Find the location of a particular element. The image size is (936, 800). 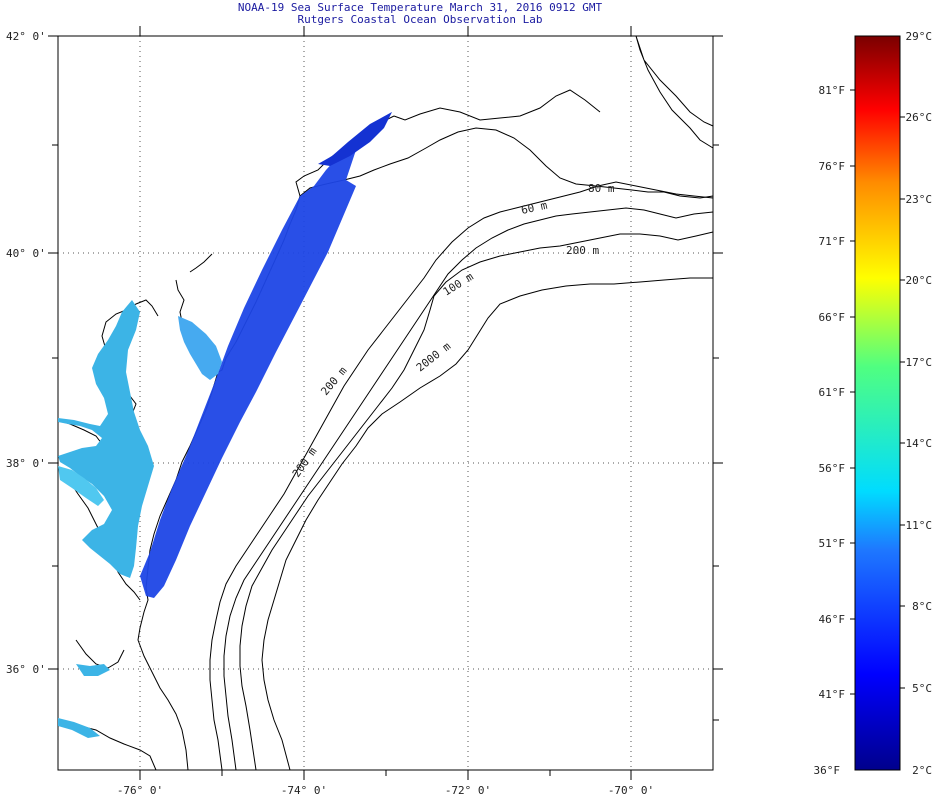

longitude-label: -76° 0' is located at coordinates (140, 790).